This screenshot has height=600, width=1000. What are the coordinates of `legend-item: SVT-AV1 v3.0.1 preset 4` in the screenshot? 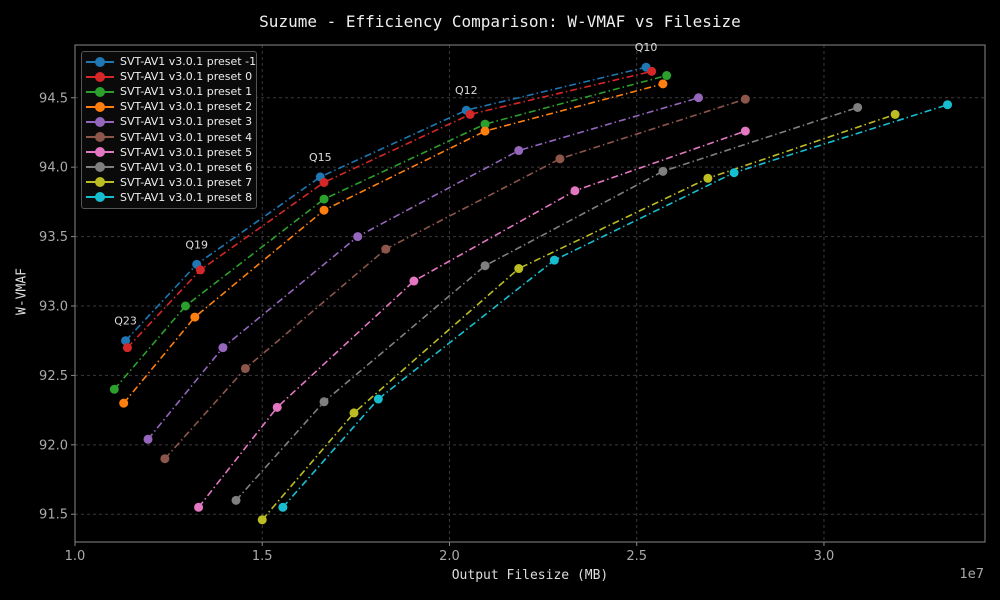 It's located at (169, 136).